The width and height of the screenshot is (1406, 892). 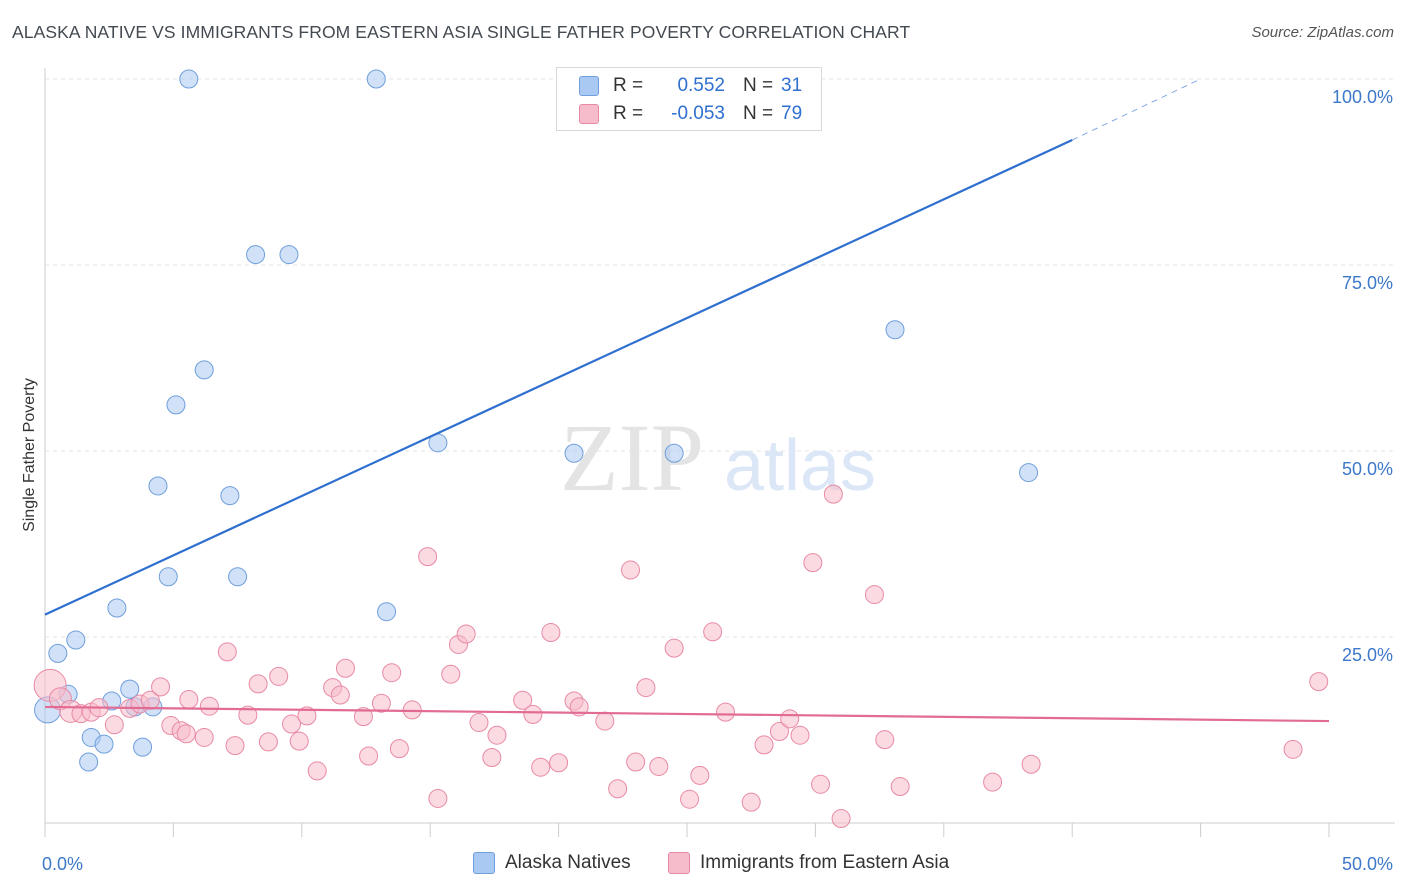 What do you see at coordinates (825, 862) in the screenshot?
I see `legend-label: Immigrants from Eastern Asia` at bounding box center [825, 862].